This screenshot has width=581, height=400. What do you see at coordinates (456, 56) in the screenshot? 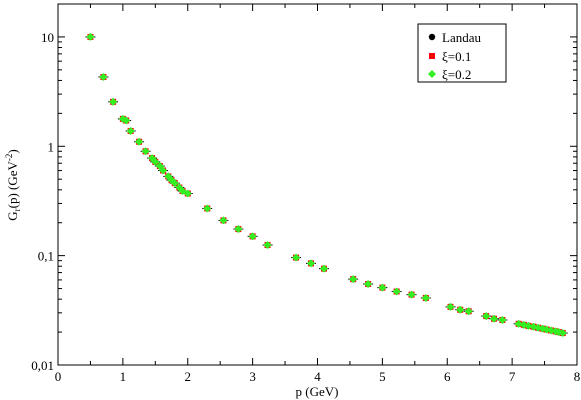
I see `legend-label-xi01: ξ=0.1` at bounding box center [456, 56].